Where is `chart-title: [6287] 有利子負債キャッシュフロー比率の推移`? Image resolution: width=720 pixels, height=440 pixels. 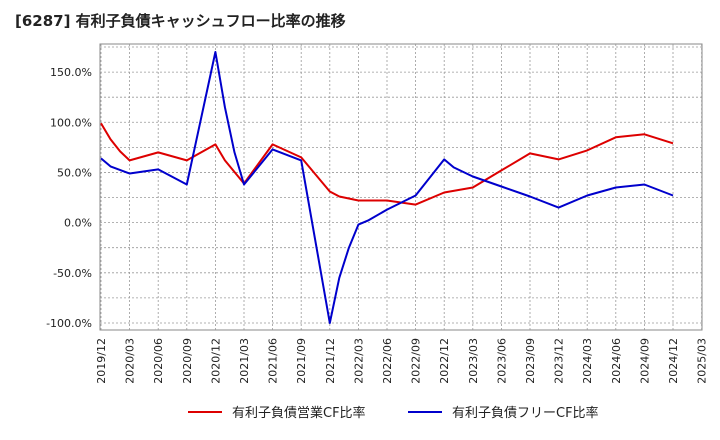
chart-title: [6287] 有利子負債キャッシュフロー比率の推移 is located at coordinates (180, 21).